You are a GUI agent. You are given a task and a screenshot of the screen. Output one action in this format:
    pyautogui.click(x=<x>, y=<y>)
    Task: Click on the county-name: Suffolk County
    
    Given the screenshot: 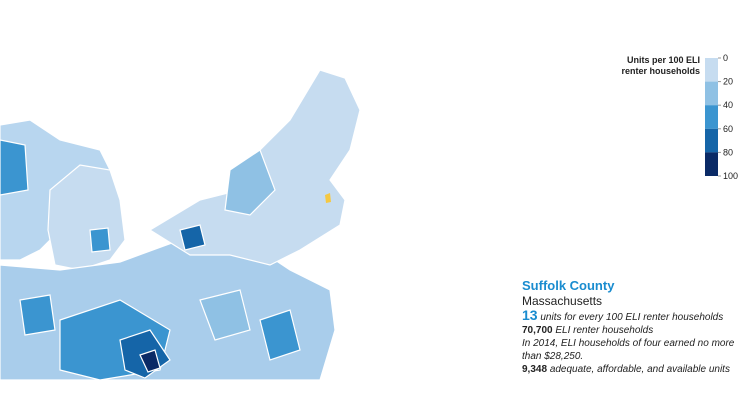 What is the action you would take?
    pyautogui.click(x=568, y=285)
    